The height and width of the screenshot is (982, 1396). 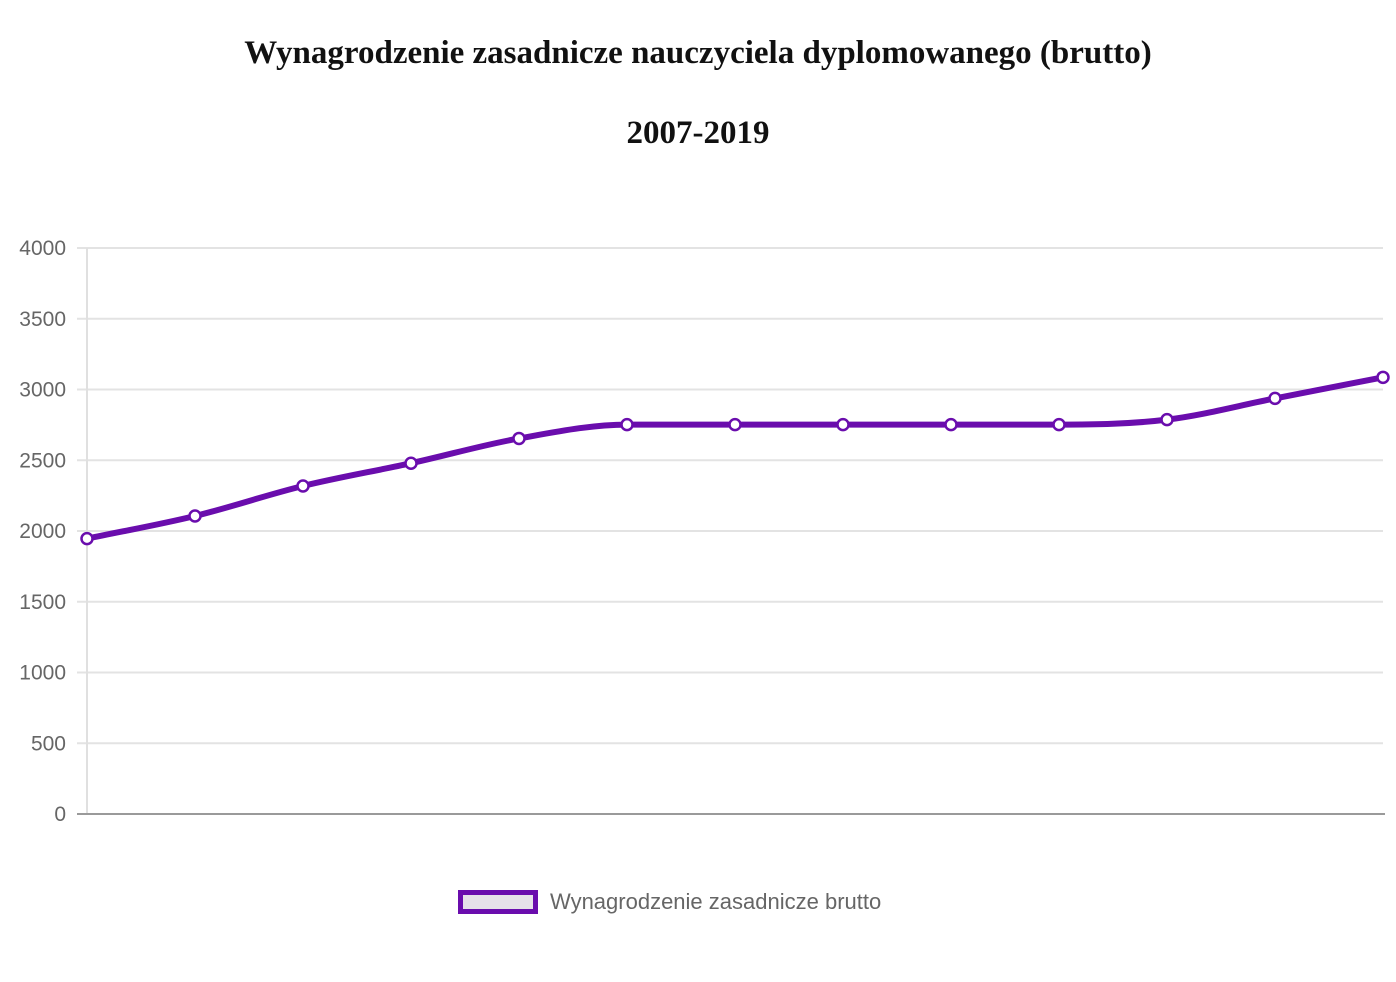 What do you see at coordinates (42, 248) in the screenshot?
I see `y-tick-label: 4000` at bounding box center [42, 248].